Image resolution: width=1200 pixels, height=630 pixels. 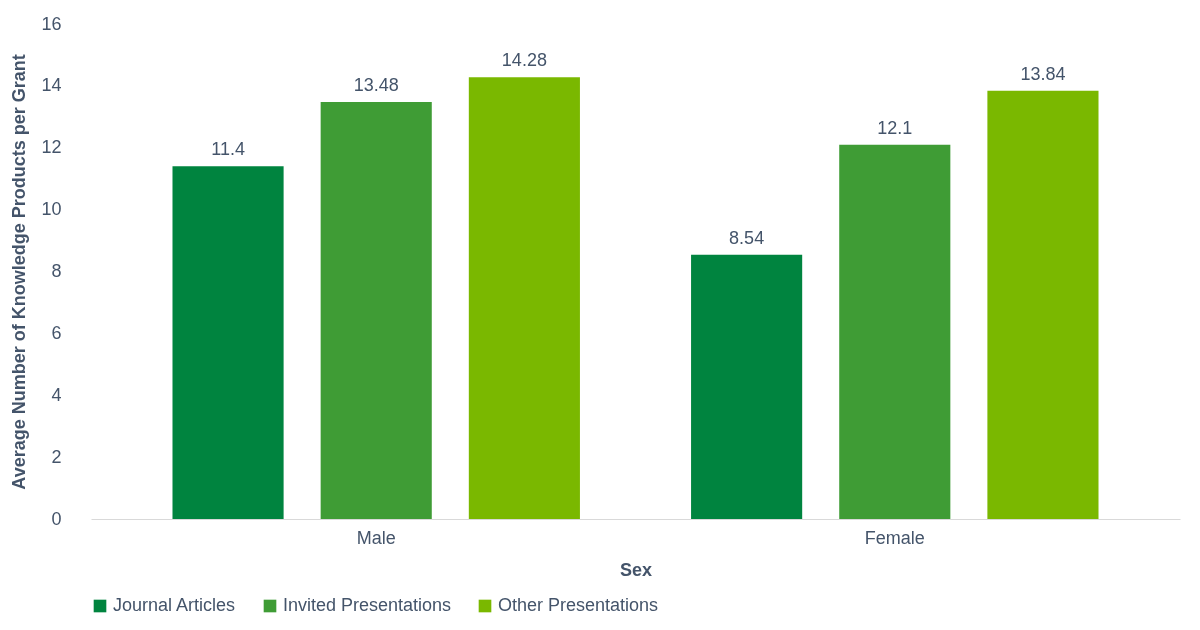 What do you see at coordinates (56, 394) in the screenshot?
I see `y-tick-label: 4` at bounding box center [56, 394].